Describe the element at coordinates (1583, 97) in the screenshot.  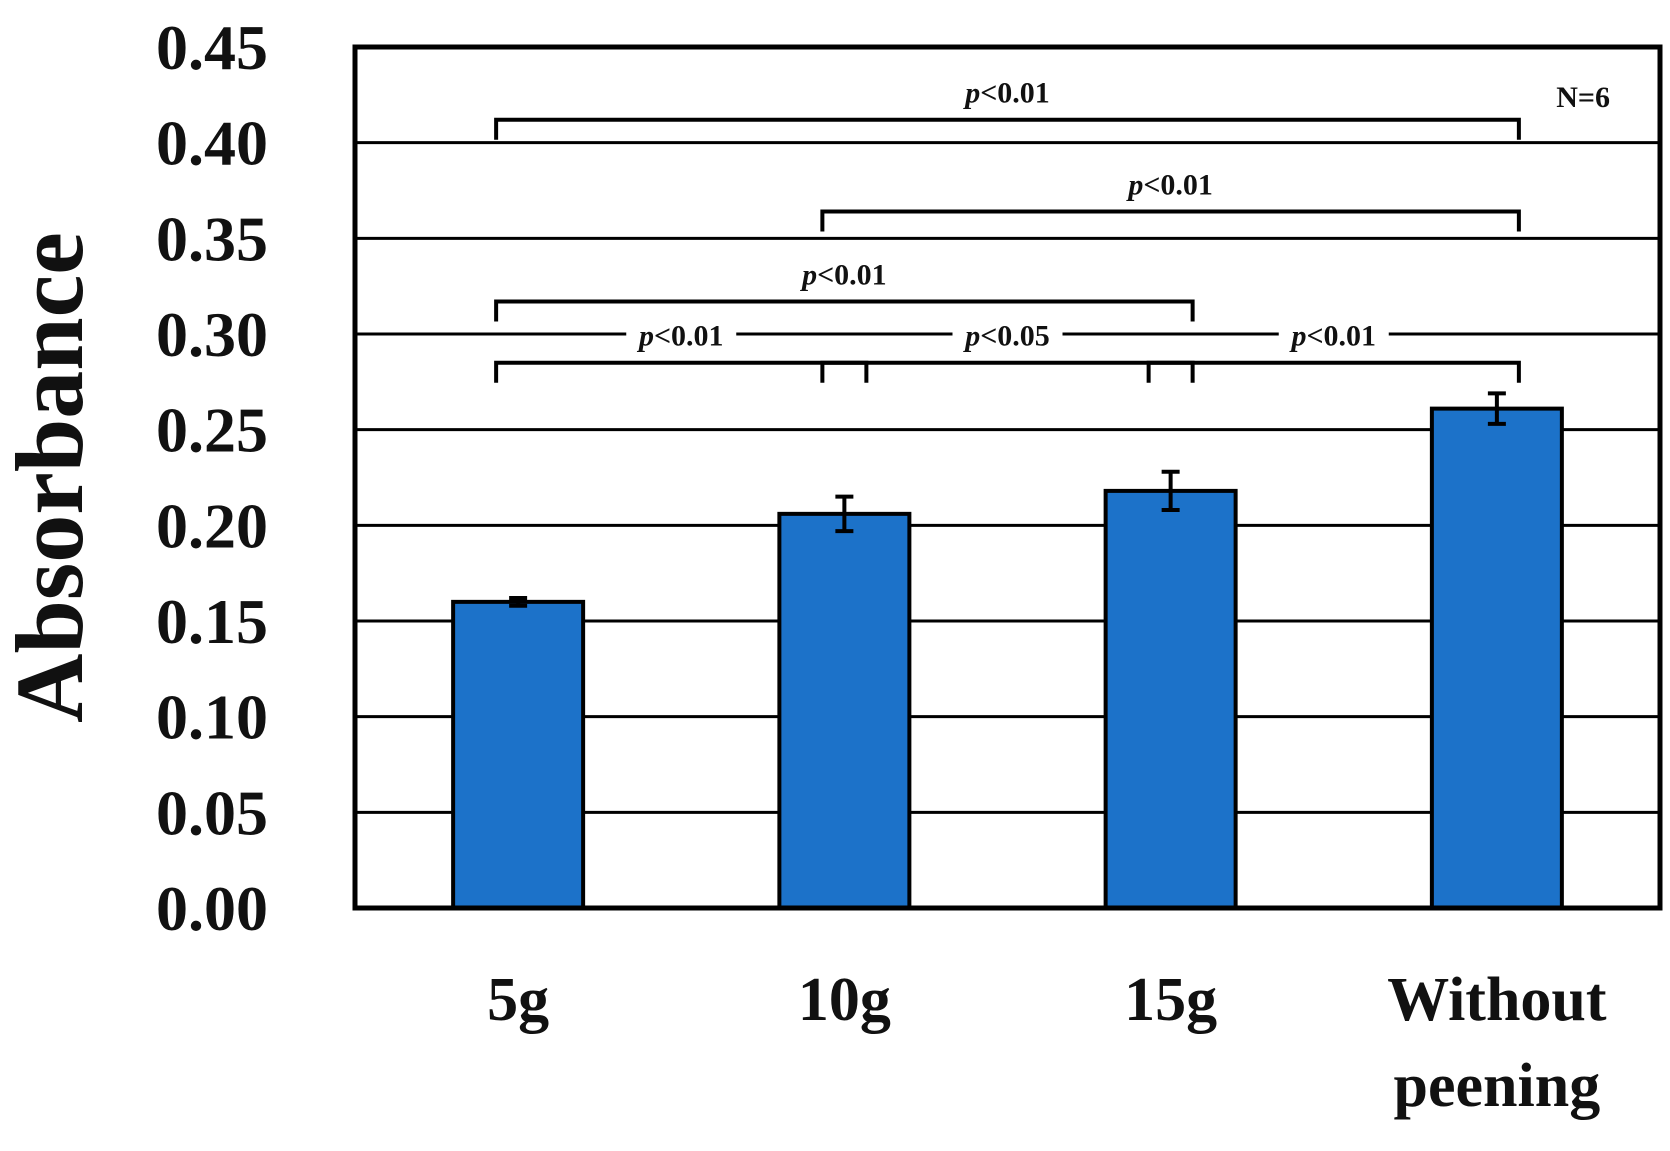
I see `sample-size-label: N=6` at that location.